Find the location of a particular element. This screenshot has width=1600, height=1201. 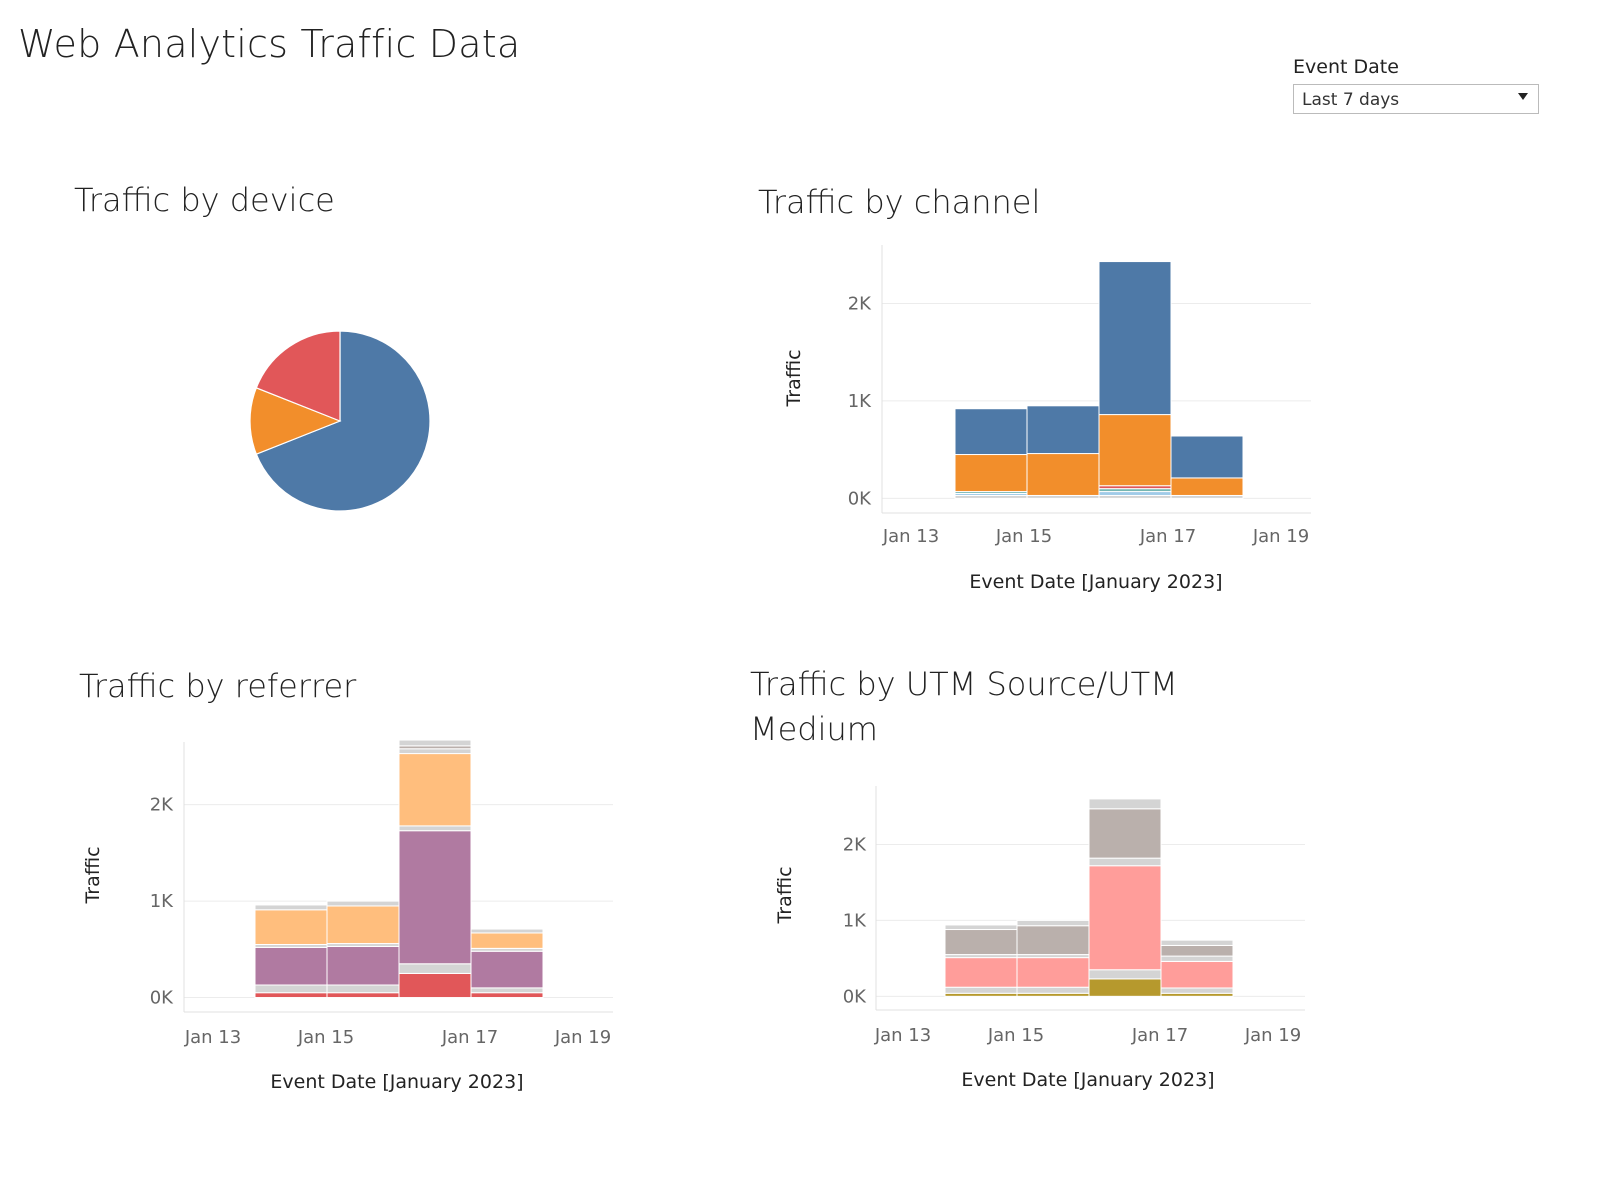

utm-x-tick-label: Jan 17 is located at coordinates (1159, 1035).